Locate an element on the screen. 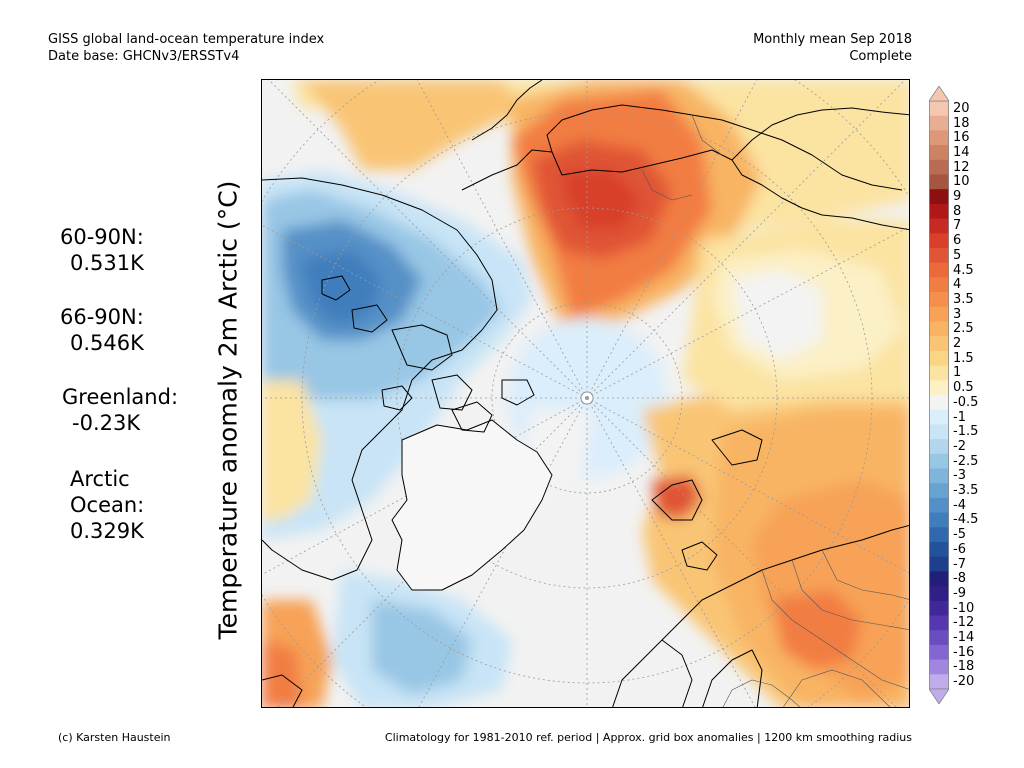 The image size is (1024, 768). colorbar-tick-label: -9 is located at coordinates (959, 593).